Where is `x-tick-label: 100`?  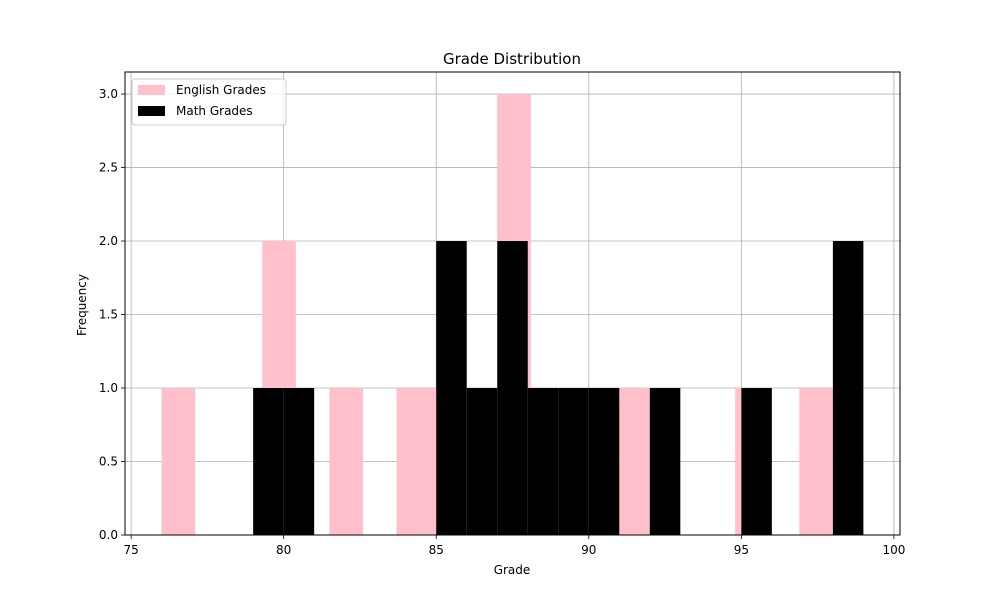
x-tick-label: 100 is located at coordinates (893, 550).